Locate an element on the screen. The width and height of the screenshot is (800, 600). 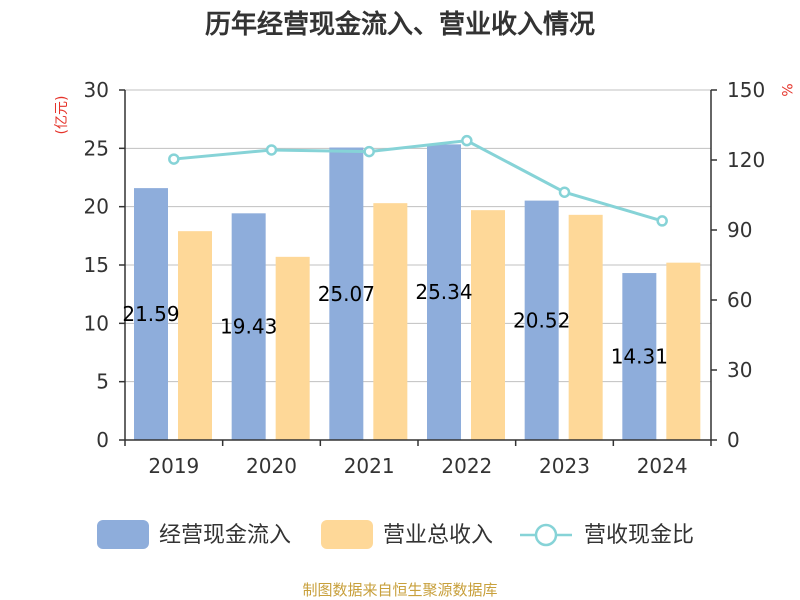
legend-swatch-revenue is located at coordinates (347, 534).